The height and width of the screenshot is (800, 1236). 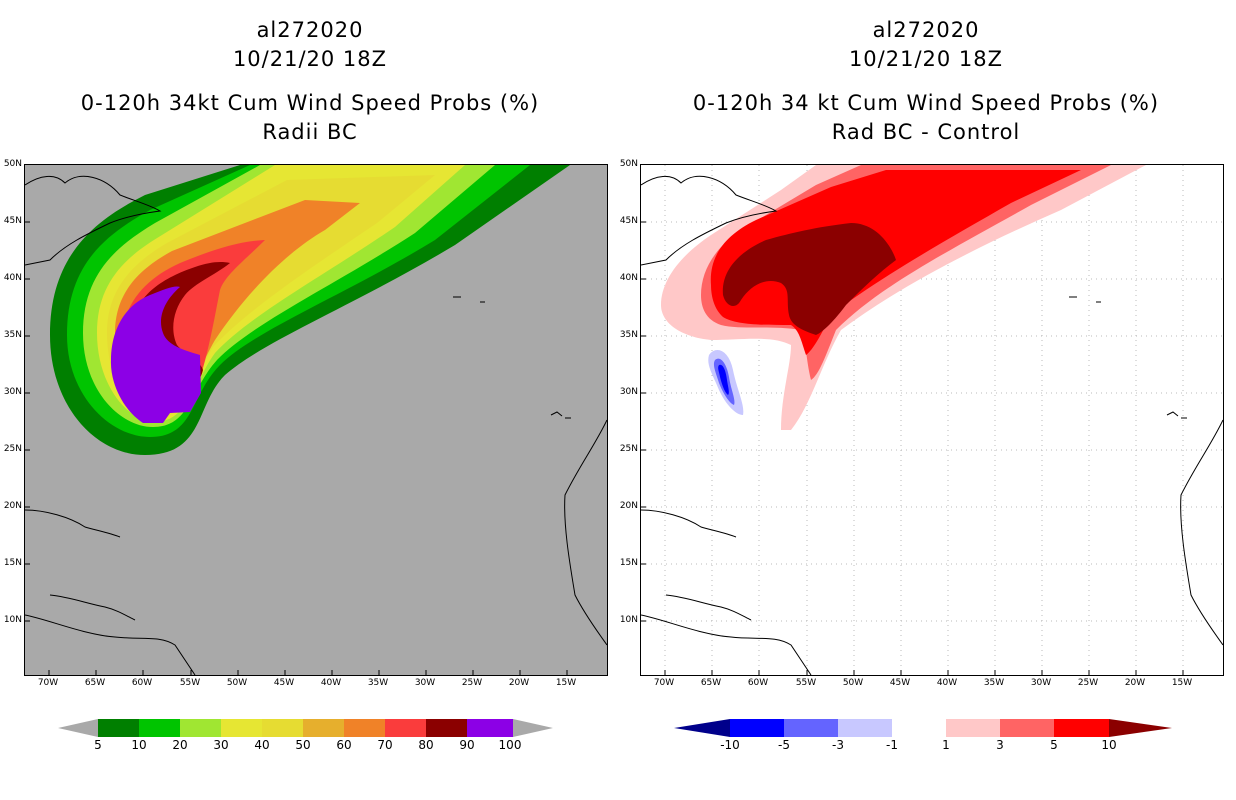 I want to click on right-colorbar-under-arrow, so click(x=702, y=728).